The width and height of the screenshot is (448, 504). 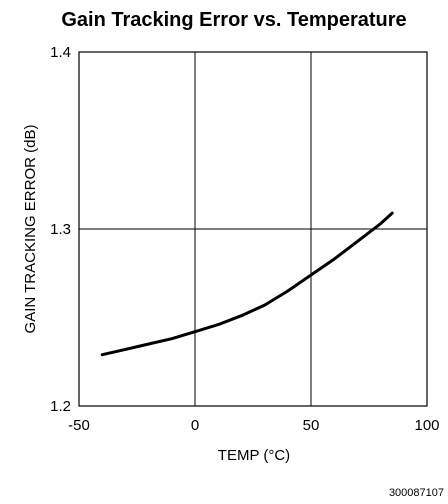 I want to click on x-tick-label: -50, so click(x=79, y=425).